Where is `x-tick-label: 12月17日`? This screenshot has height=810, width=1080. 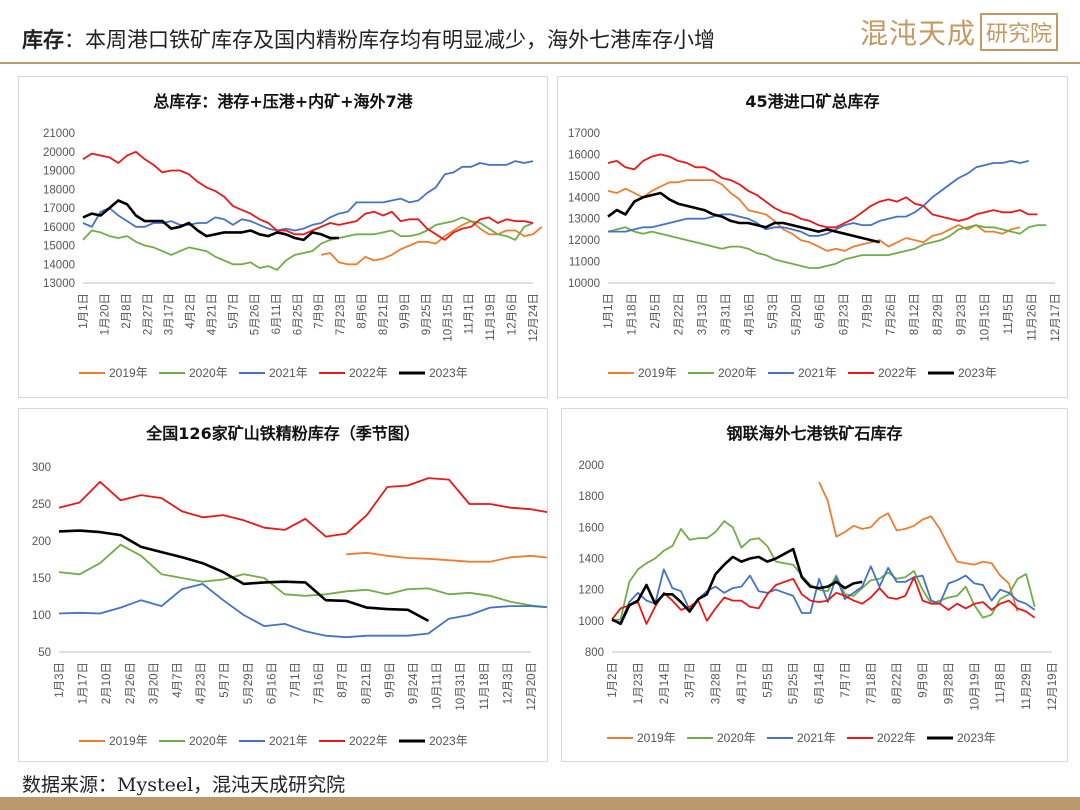
x-tick-label: 12月17日 is located at coordinates (1056, 317).